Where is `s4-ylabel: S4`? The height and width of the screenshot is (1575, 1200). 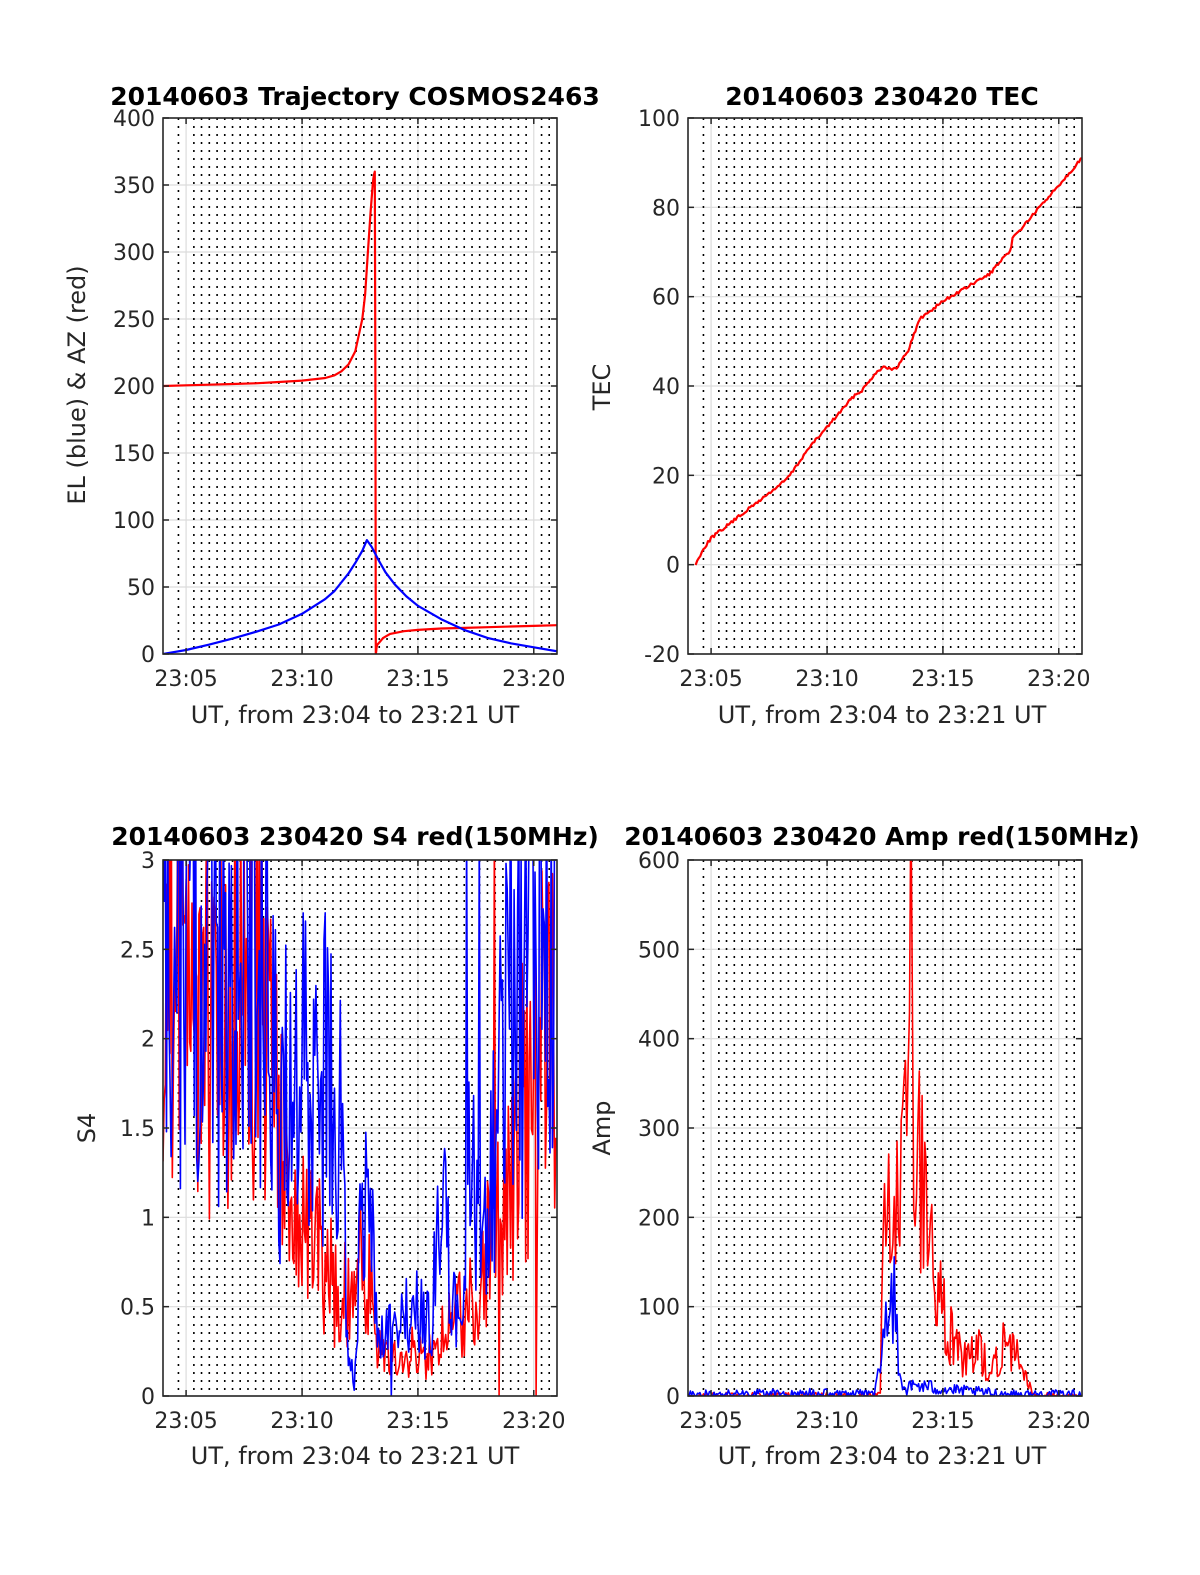
s4-ylabel: S4 is located at coordinates (87, 1128).